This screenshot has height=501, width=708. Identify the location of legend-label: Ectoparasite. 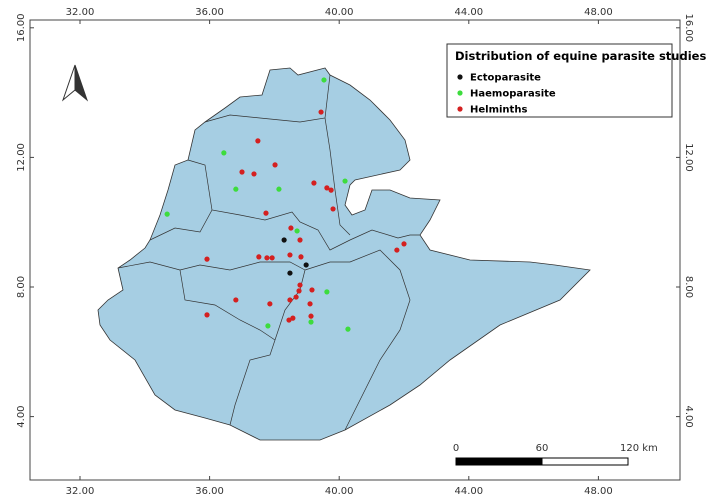
(505, 78).